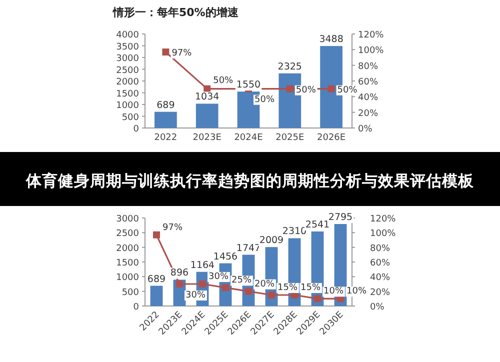 Image resolution: width=500 pixels, height=362 pixels. I want to click on chart-title: 情形一：每年50%的增速, so click(176, 12).